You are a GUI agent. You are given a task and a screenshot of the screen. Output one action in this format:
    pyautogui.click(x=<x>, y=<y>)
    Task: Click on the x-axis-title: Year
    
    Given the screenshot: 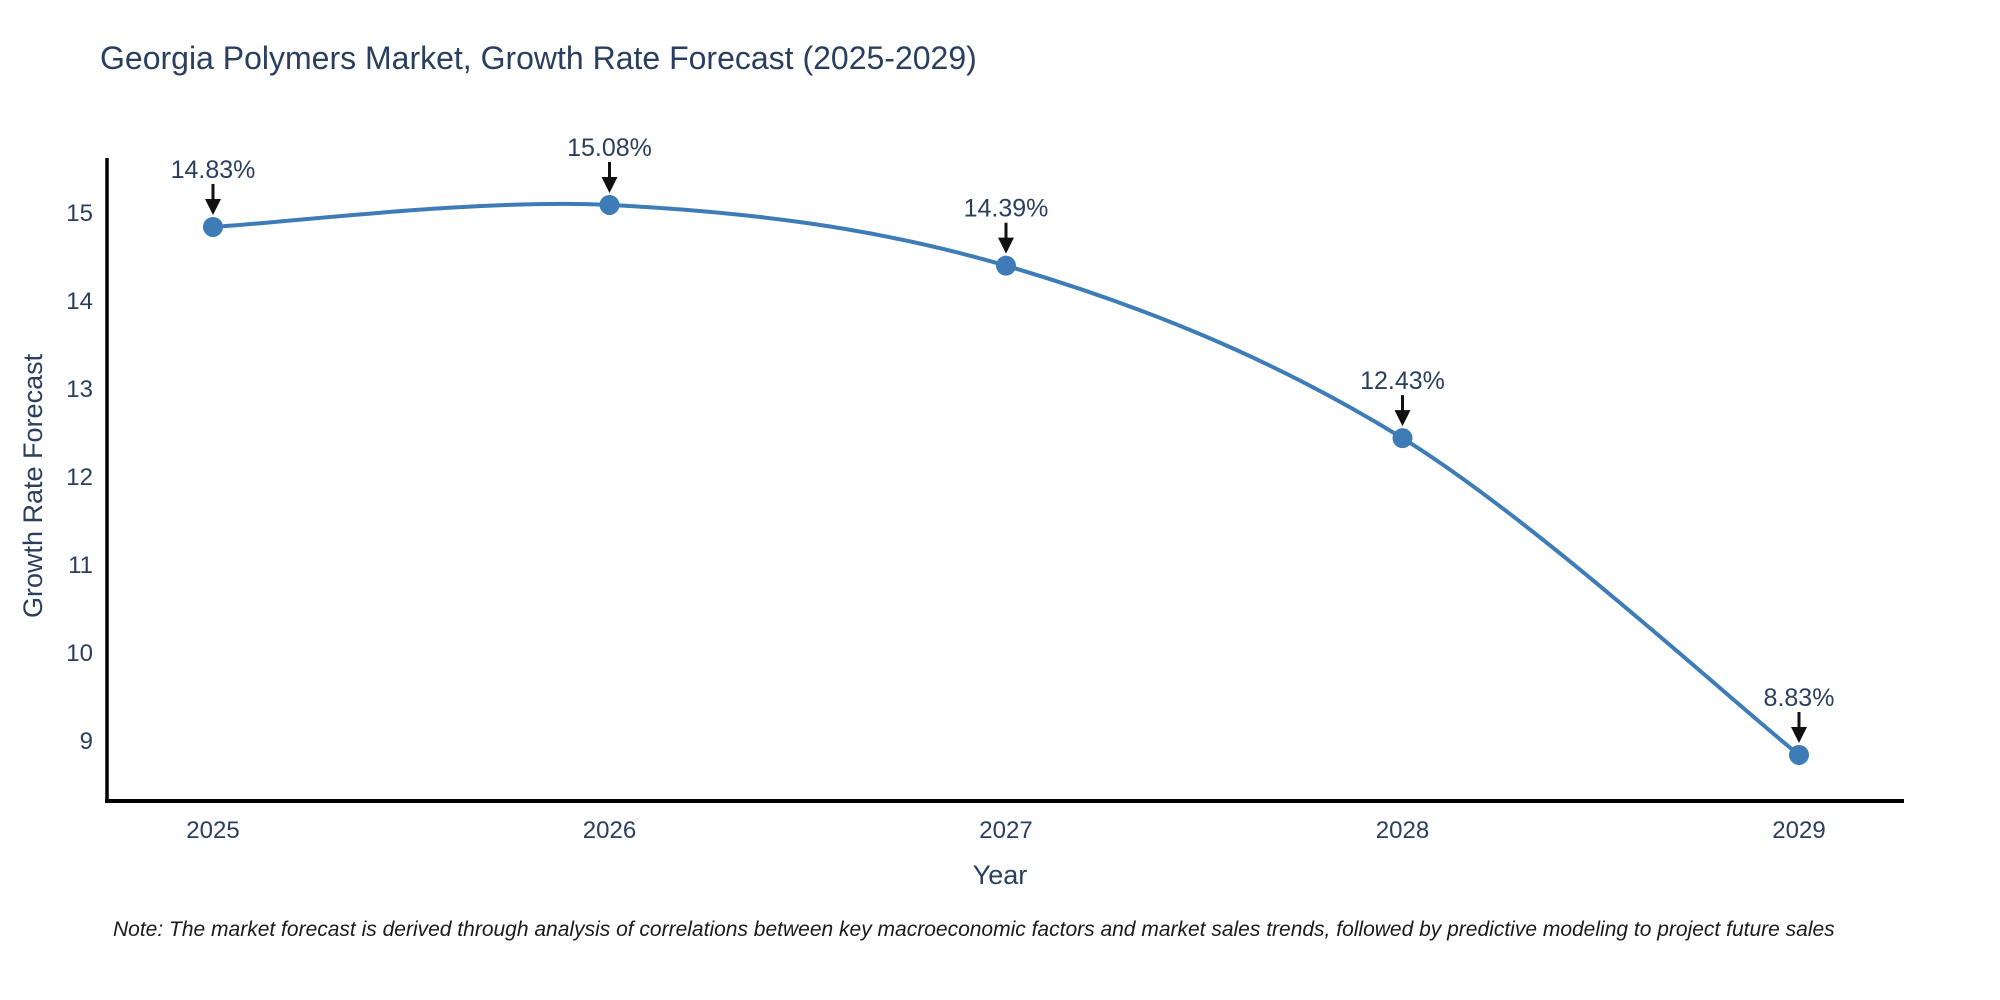 What is the action you would take?
    pyautogui.click(x=1000, y=875)
    